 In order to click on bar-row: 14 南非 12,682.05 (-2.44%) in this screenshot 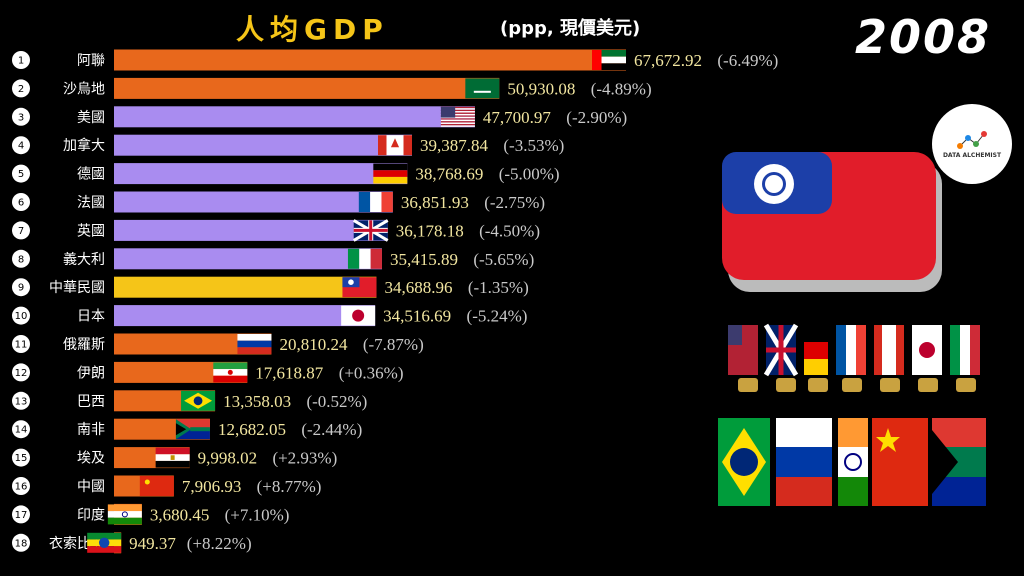, I will do `click(187, 429)`.